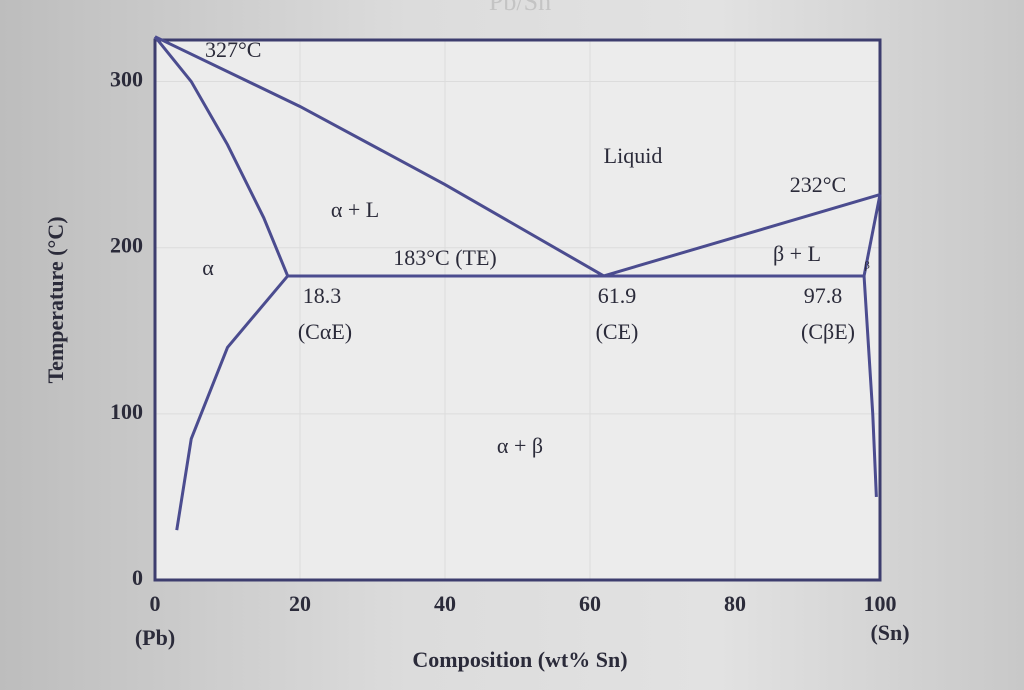 This screenshot has width=1024, height=690. What do you see at coordinates (155, 603) in the screenshot?
I see `x-tick-label: 0` at bounding box center [155, 603].